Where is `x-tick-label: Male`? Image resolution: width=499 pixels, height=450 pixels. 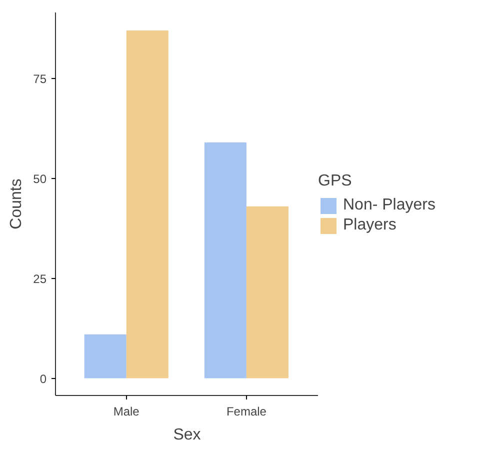 x-tick-label: Male is located at coordinates (126, 411).